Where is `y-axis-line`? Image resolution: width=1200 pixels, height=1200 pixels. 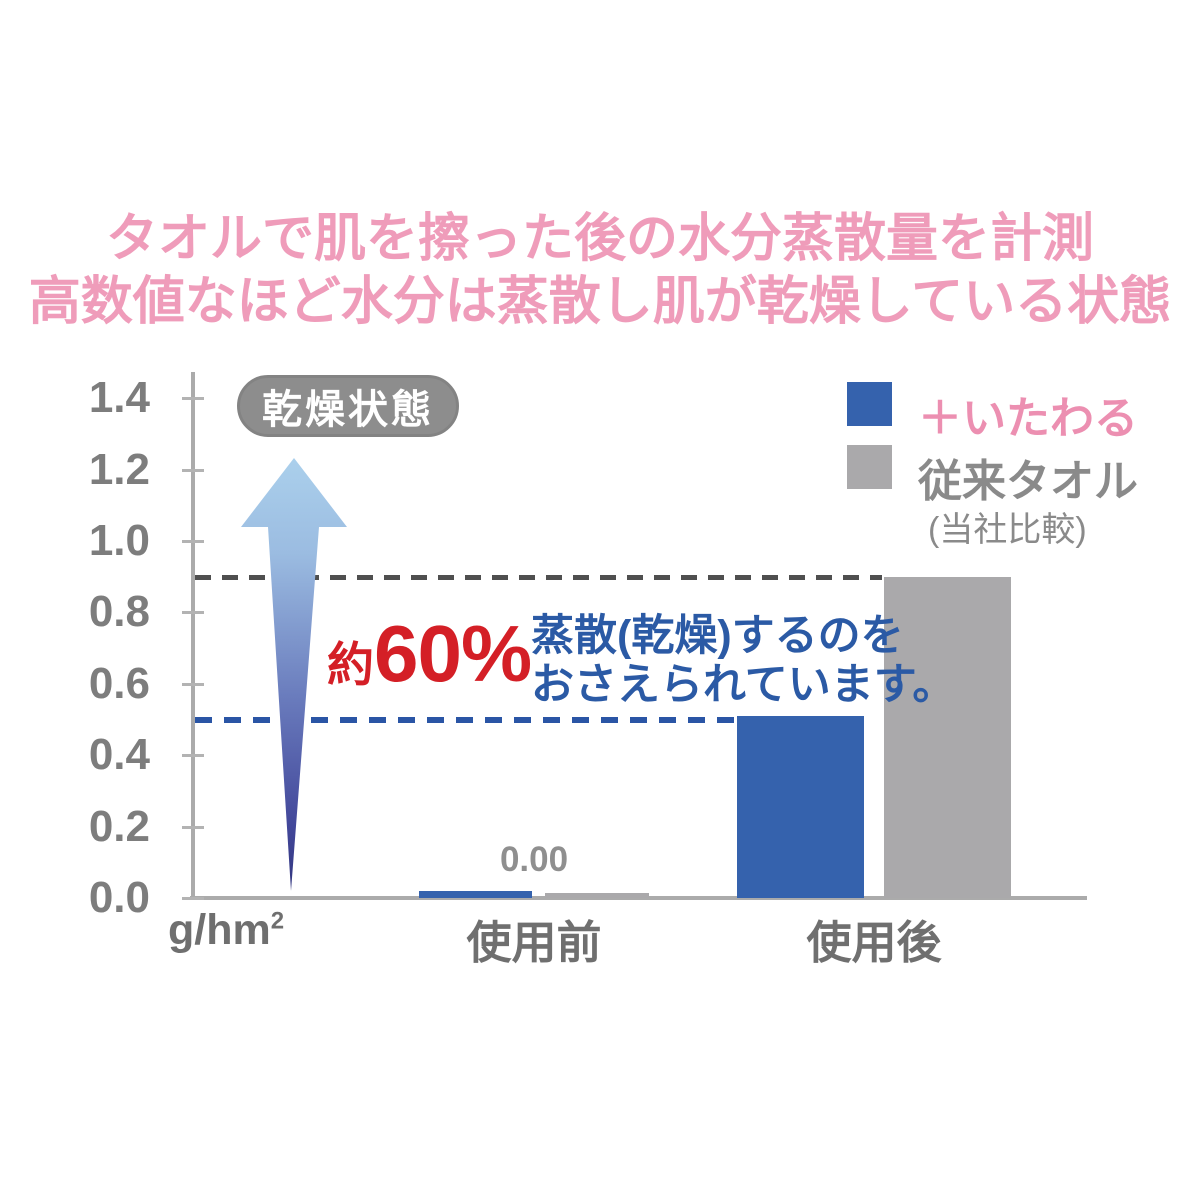
y-axis-line is located at coordinates (193, 636).